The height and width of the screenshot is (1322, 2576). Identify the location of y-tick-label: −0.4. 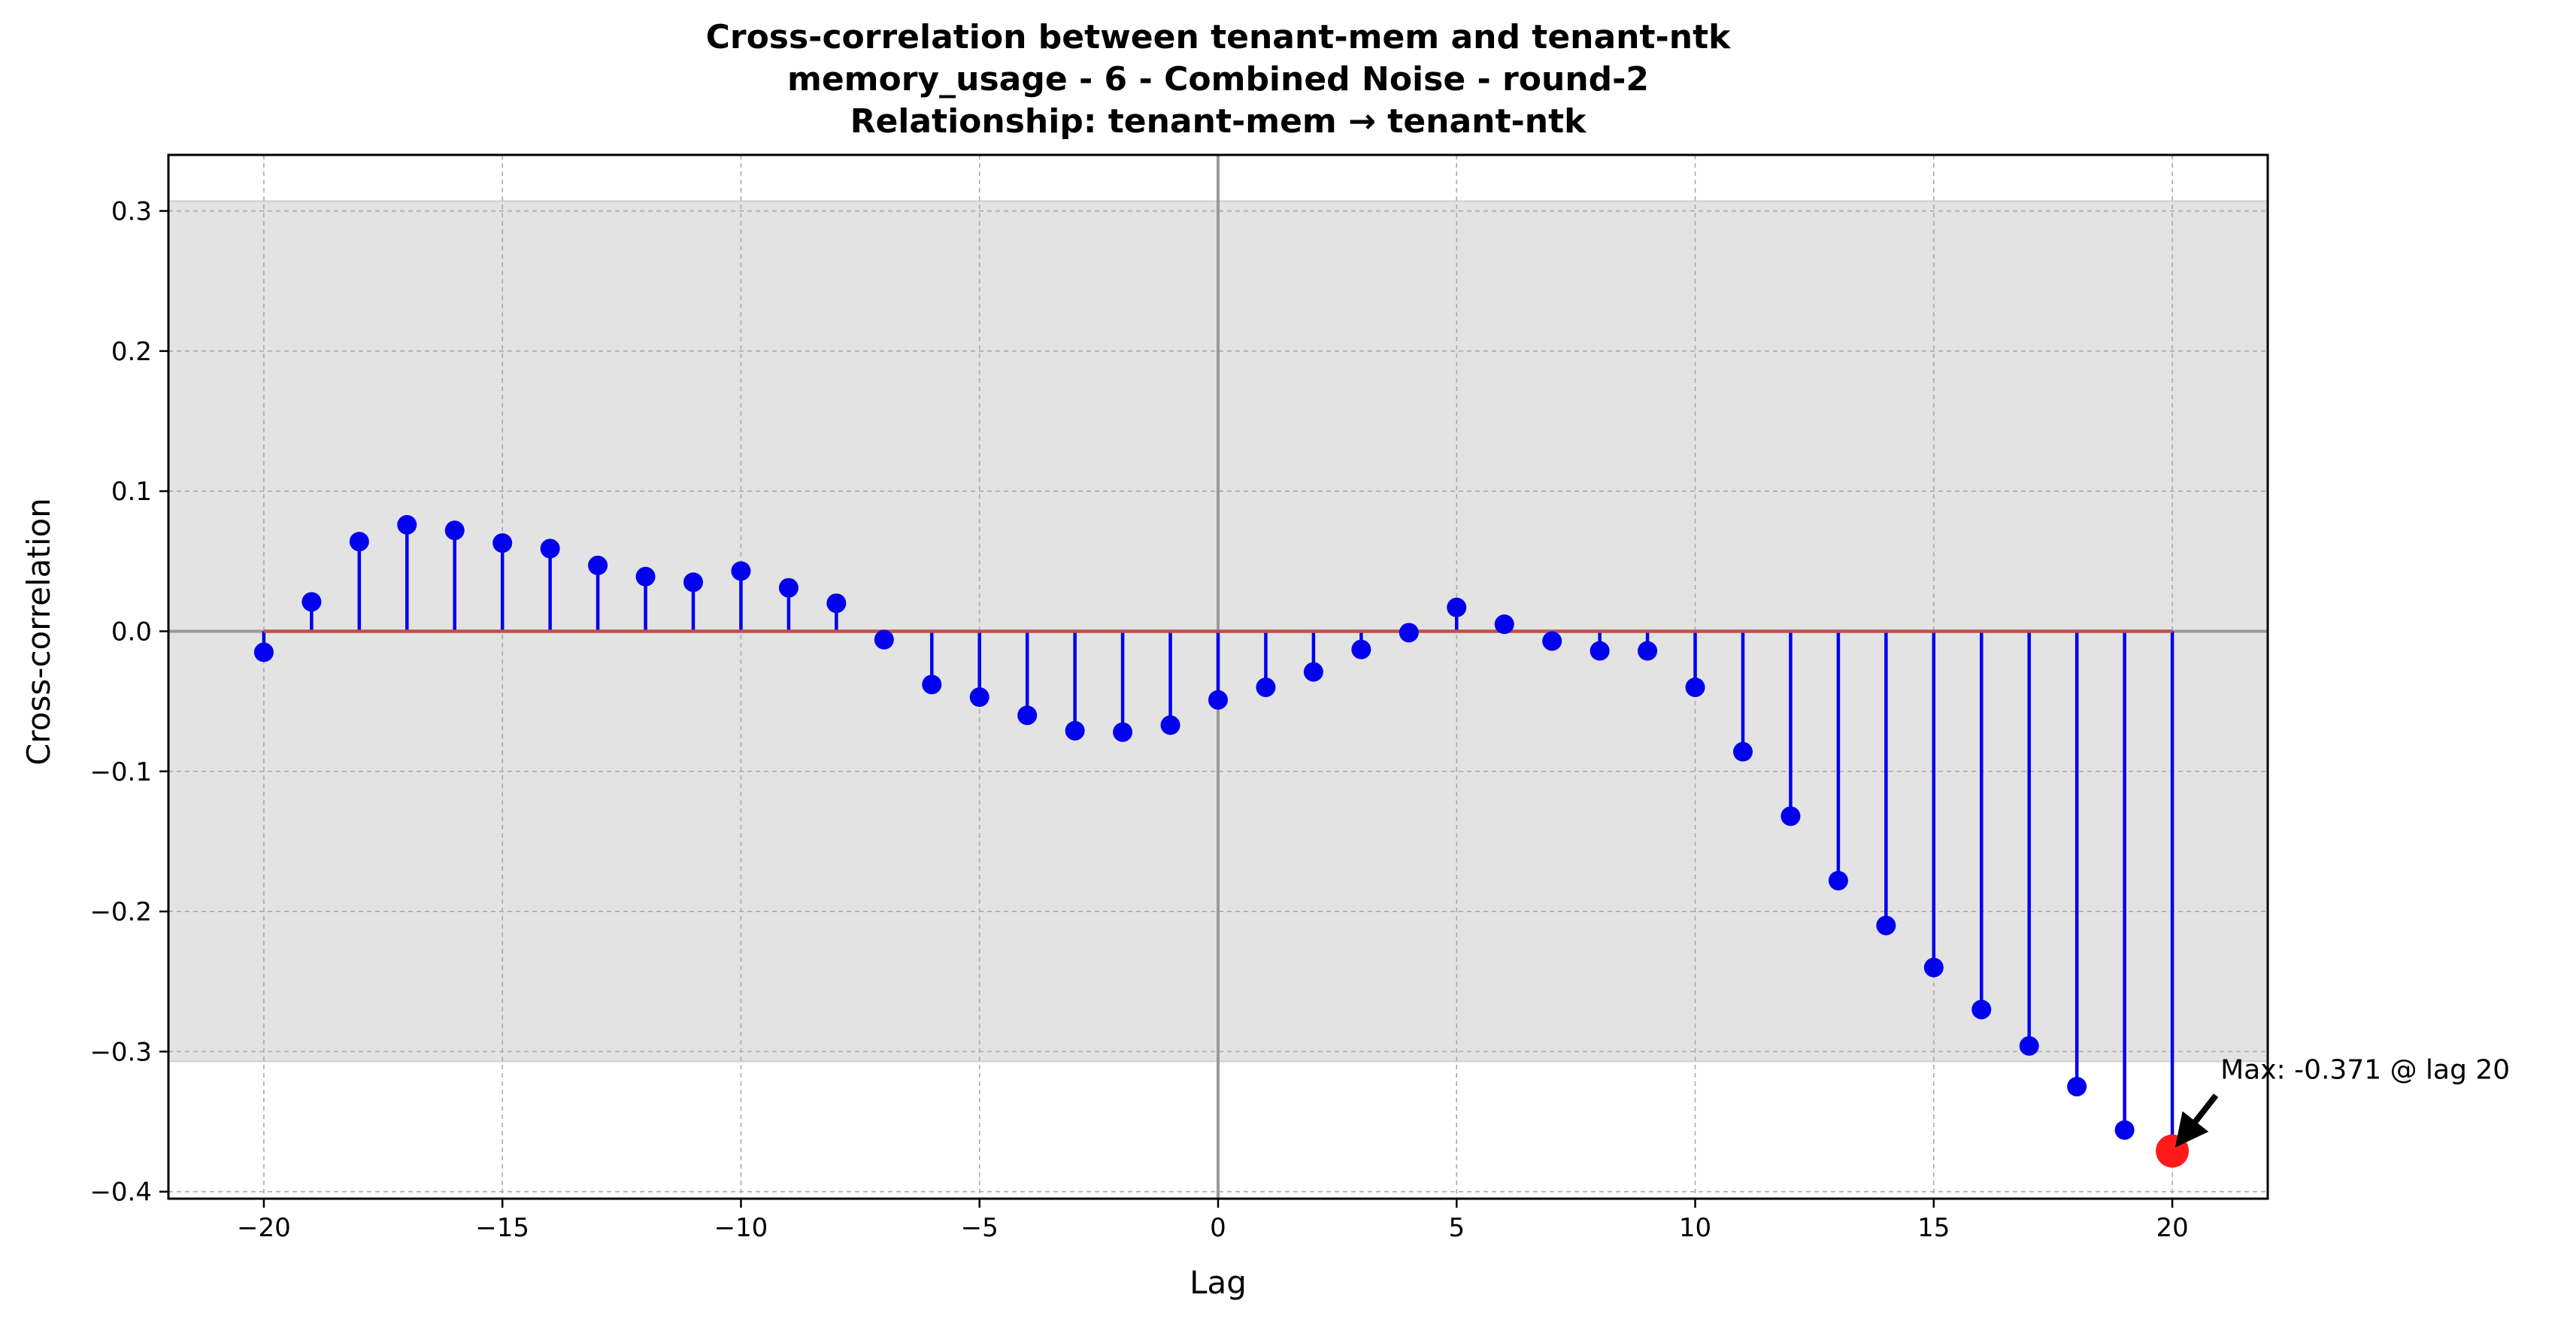
(120, 1193).